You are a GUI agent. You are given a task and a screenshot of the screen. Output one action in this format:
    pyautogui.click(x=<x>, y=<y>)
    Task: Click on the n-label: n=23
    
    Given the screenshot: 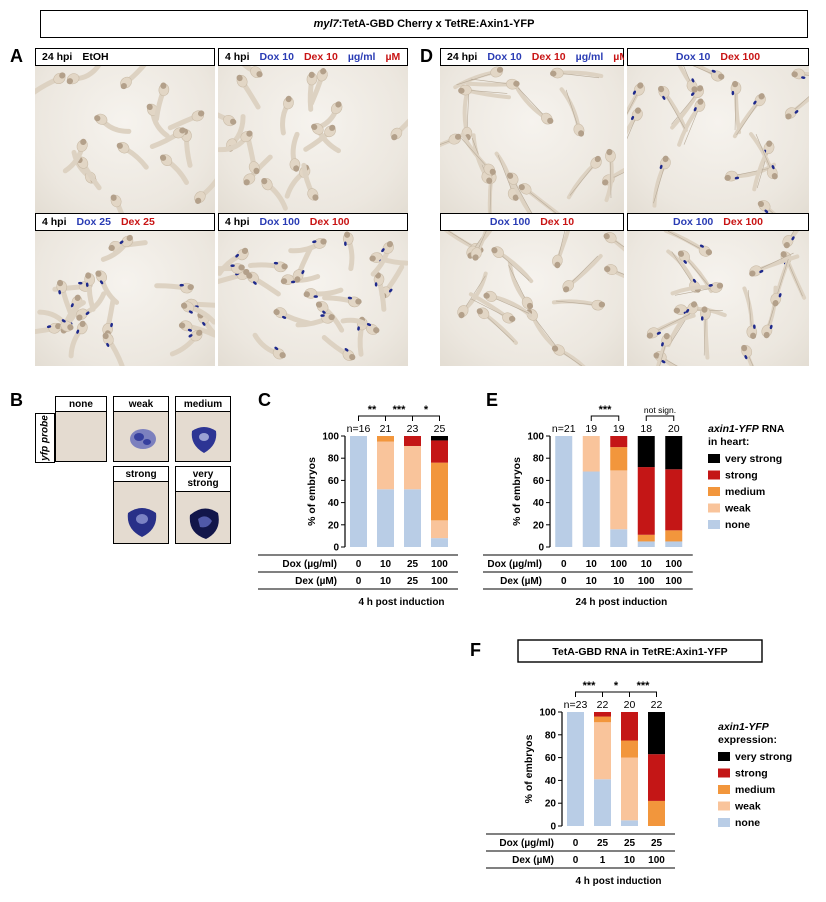 What is the action you would take?
    pyautogui.click(x=576, y=705)
    